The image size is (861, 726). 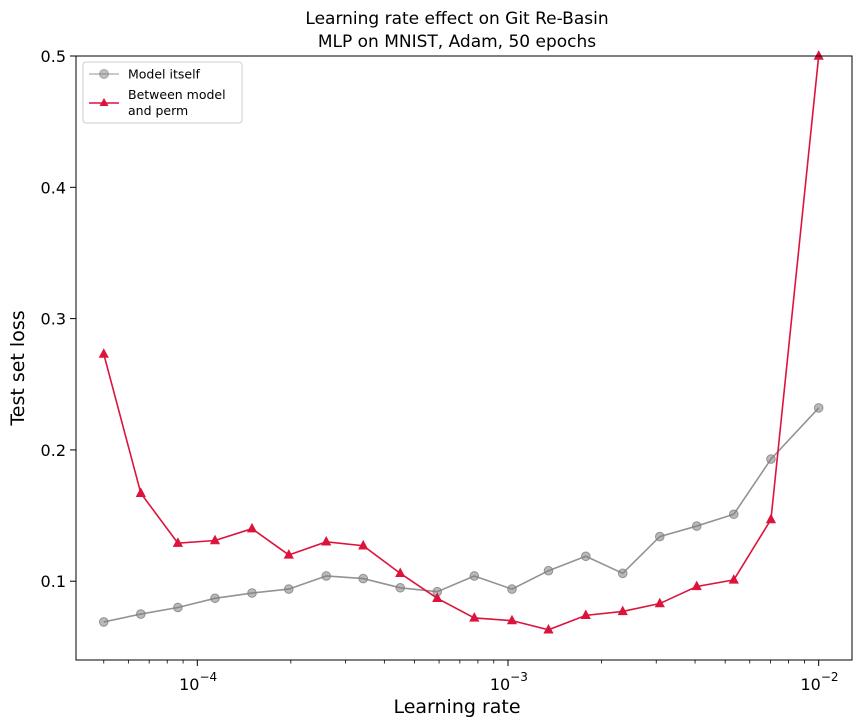 I want to click on legend-box, so click(x=162, y=92).